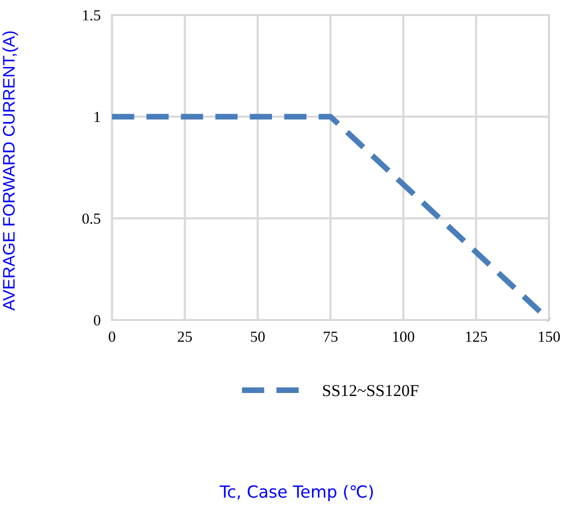 This screenshot has width=563, height=506. I want to click on x-tick-label: 125, so click(477, 337).